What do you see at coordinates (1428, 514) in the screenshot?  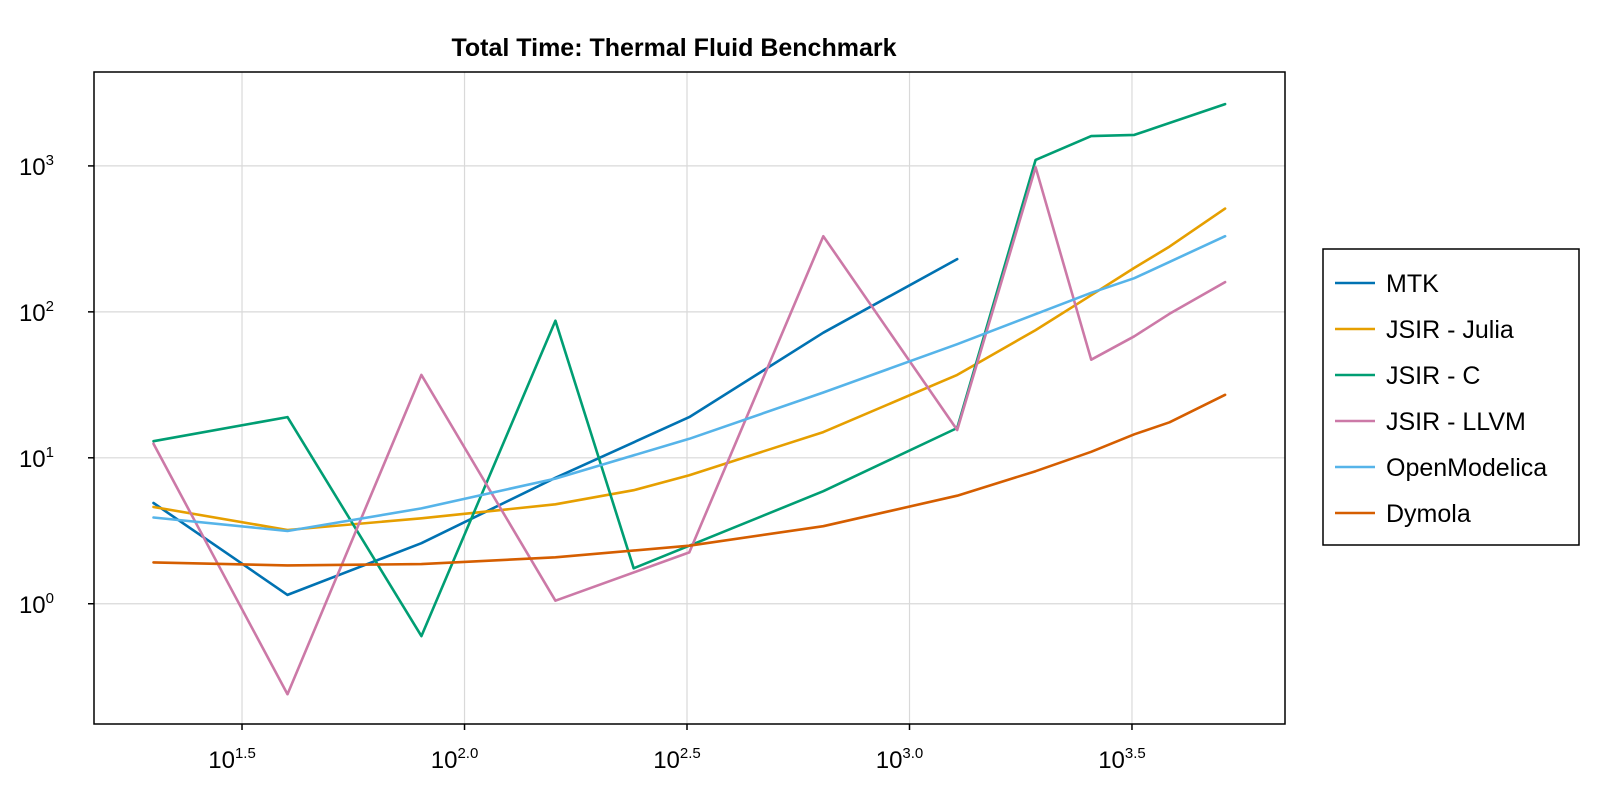 I see `legend-label: Dymola` at bounding box center [1428, 514].